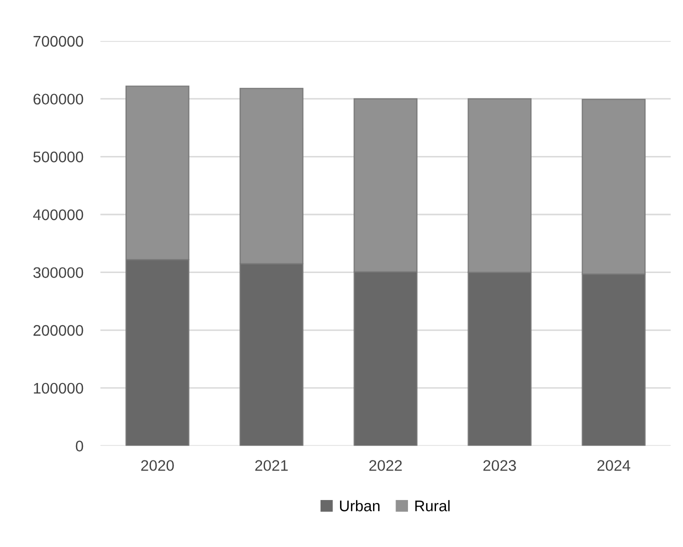 The image size is (683, 547). What do you see at coordinates (58, 214) in the screenshot?
I see `y-tick-label: 400000` at bounding box center [58, 214].